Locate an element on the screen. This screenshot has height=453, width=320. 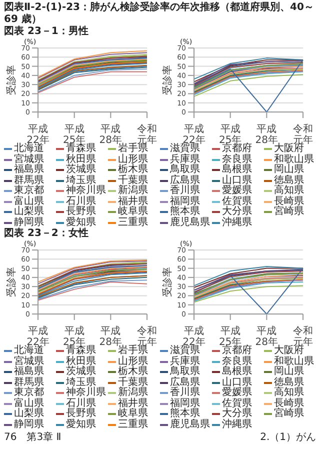
text: 2.（1）がん is located at coordinates (288, 438).